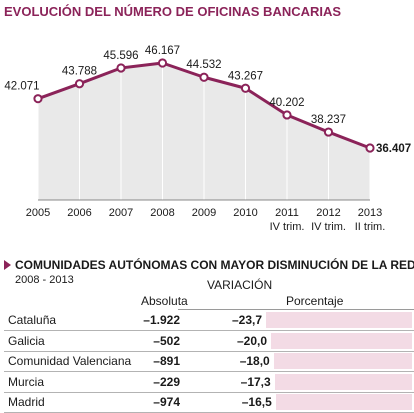  Describe the element at coordinates (254, 361) in the screenshot. I see `percent-value: –18,0` at that location.